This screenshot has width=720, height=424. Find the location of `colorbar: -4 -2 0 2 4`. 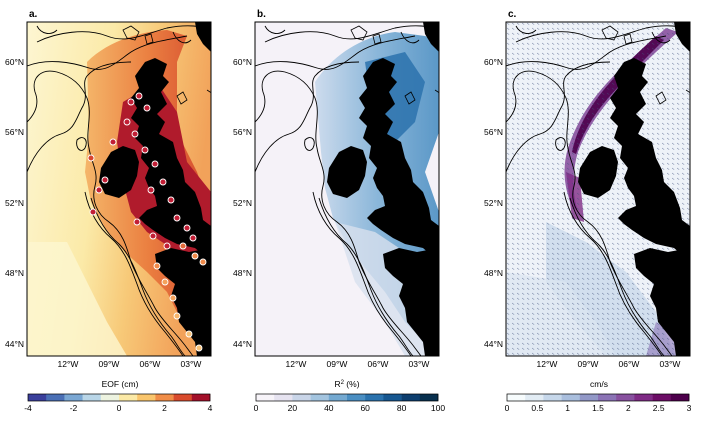

colorbar: -4 -2 0 2 4 is located at coordinates (118, 403).